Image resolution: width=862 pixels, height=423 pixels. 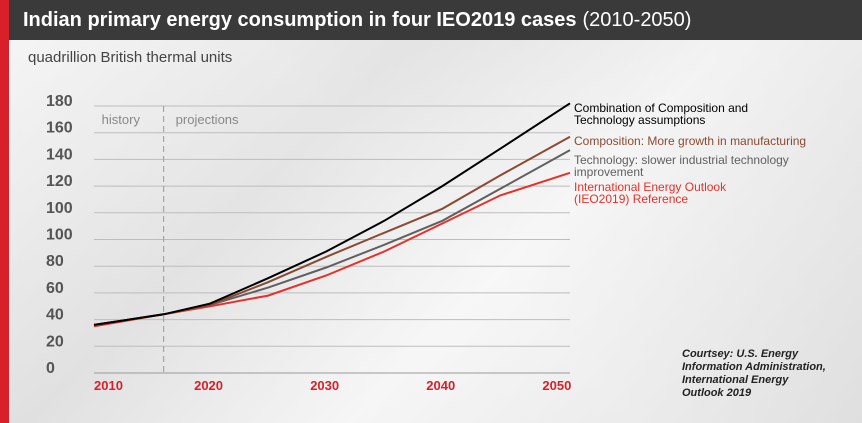 What do you see at coordinates (681, 160) in the screenshot?
I see `legend-label-technology: Technology: slower industrial technology` at bounding box center [681, 160].